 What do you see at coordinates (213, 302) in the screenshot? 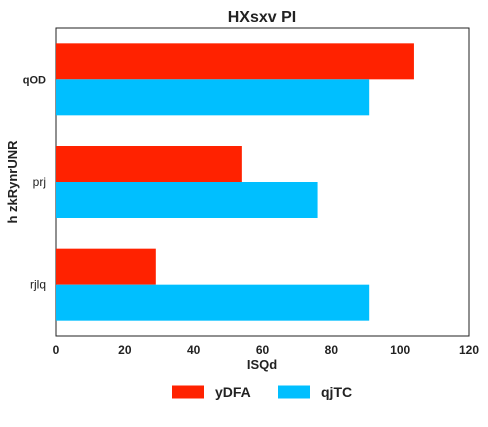
I see `bar-qjTC-rjlq` at bounding box center [213, 302].